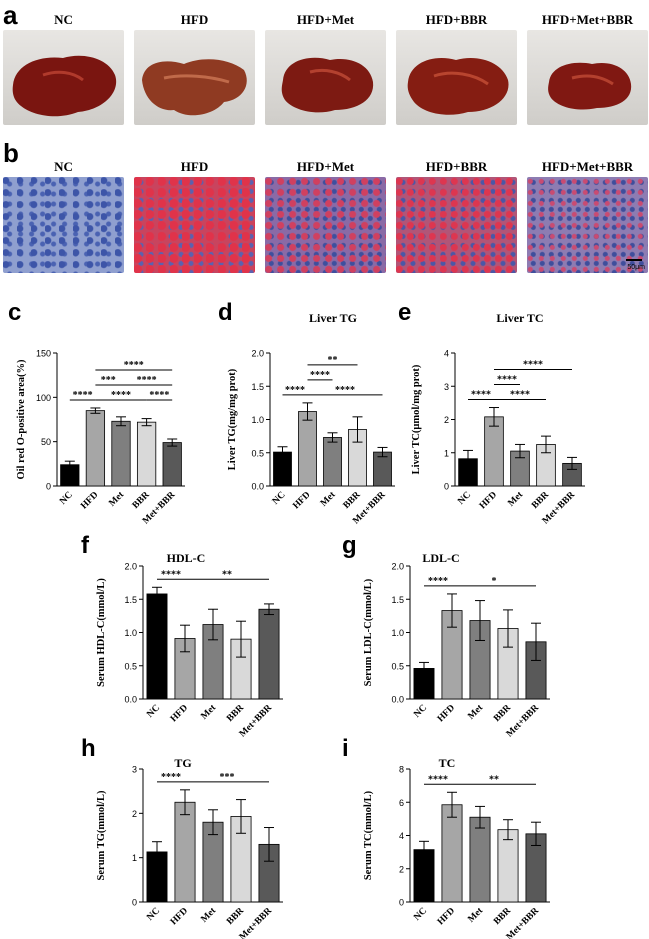  Describe the element at coordinates (587, 19) in the screenshot. I see `photo-label-hfd-met-bbr: HFD+Met+BBR` at that location.